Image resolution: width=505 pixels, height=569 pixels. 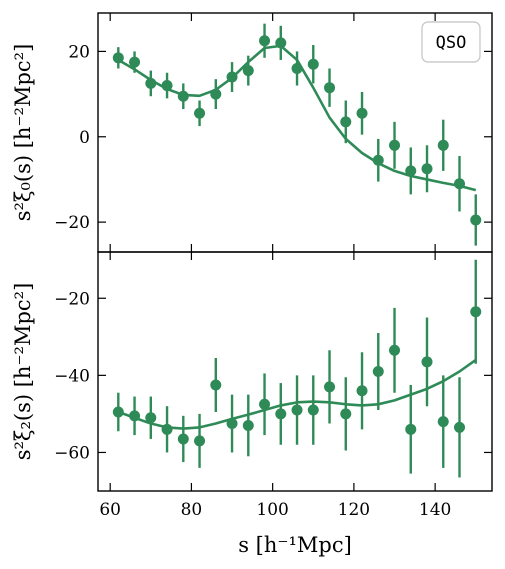 What do you see at coordinates (23, 372) in the screenshot?
I see `y-axis-label: s²ξ₂(s) [h⁻²Mpc²]` at bounding box center [23, 372].